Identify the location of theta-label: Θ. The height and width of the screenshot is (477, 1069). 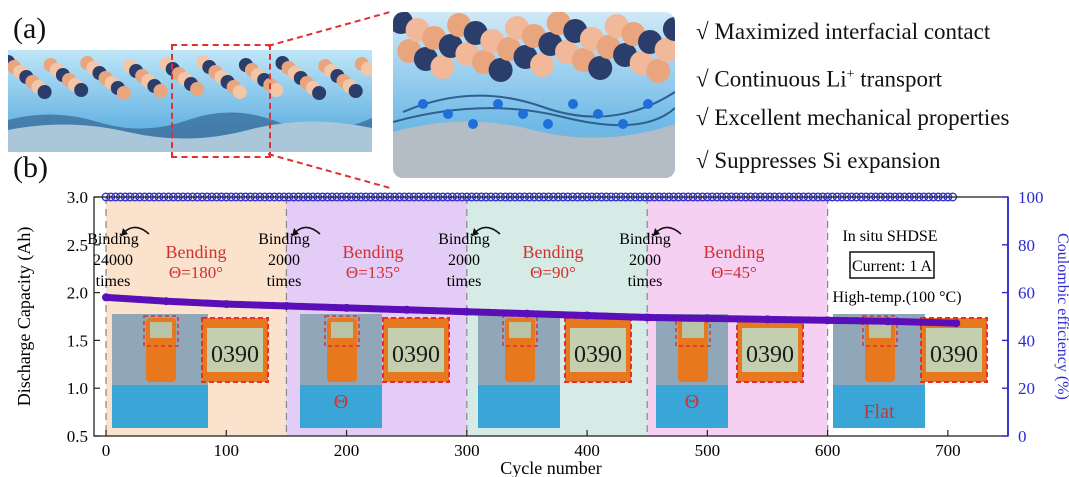
(341, 402).